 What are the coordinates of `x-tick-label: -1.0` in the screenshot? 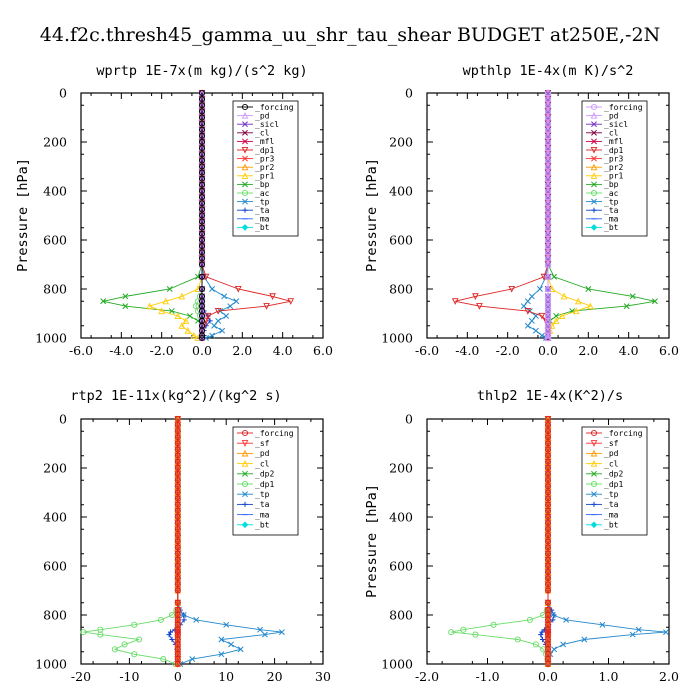 It's located at (487, 676).